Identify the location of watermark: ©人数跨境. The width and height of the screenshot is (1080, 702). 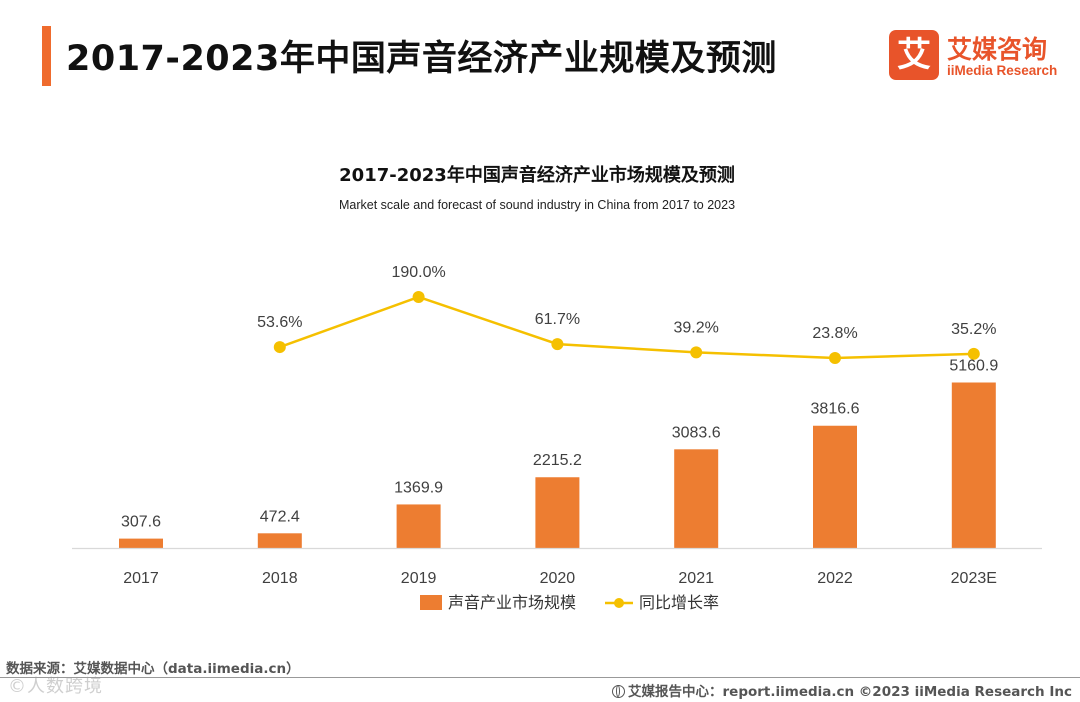
(55, 686).